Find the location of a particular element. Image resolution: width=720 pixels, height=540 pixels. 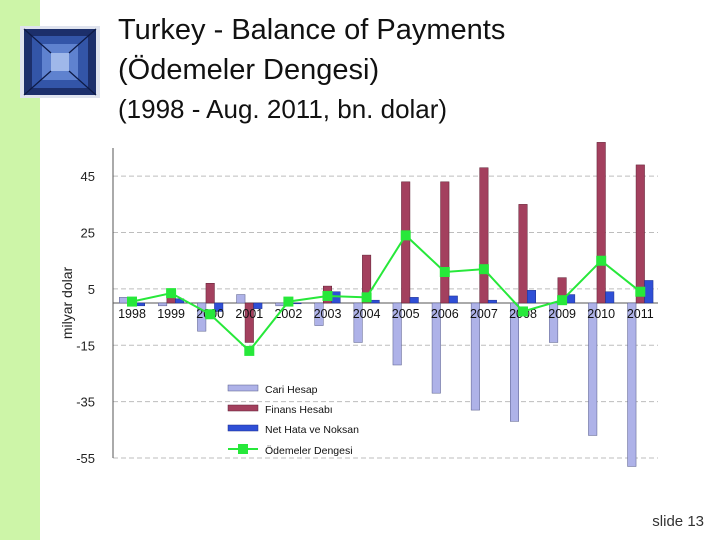

title-line-1: Turkey - Balance of Payments is located at coordinates (312, 30).